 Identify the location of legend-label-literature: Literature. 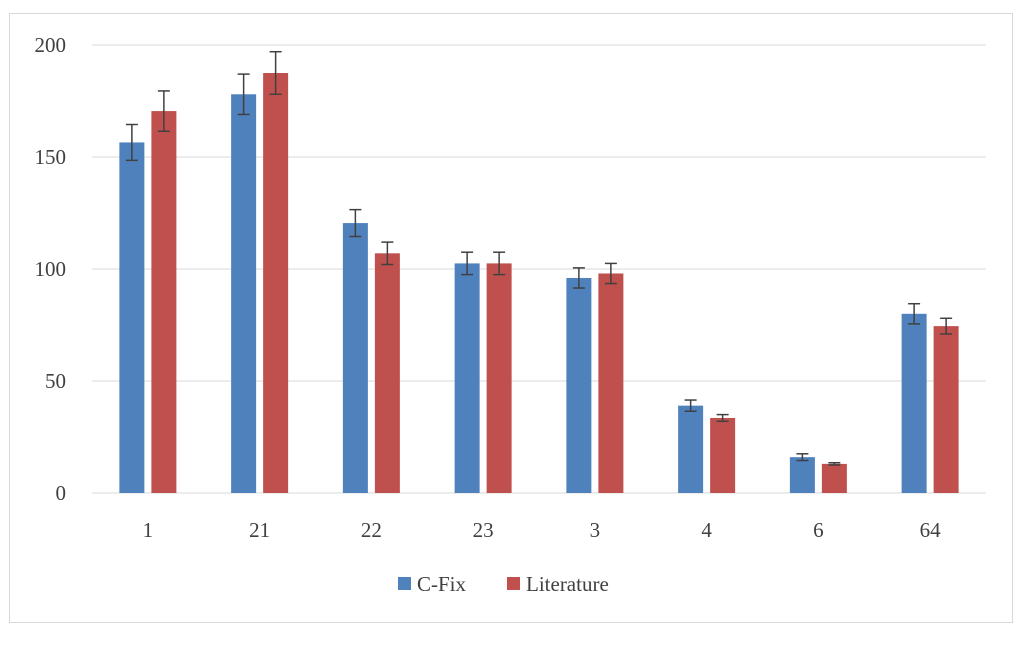
(567, 584).